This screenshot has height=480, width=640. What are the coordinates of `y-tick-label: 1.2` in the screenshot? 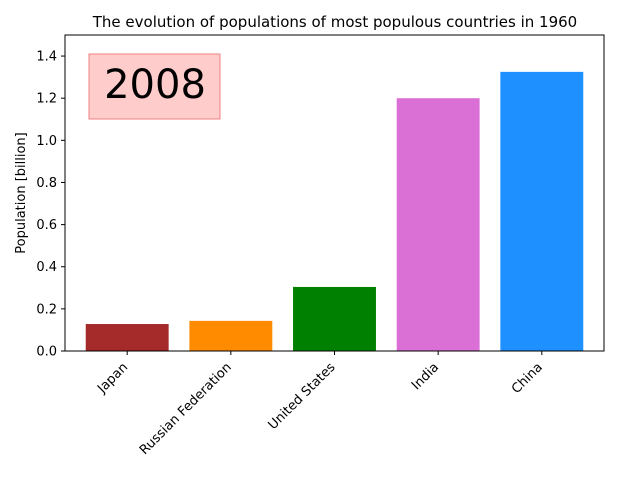 It's located at (46, 99).